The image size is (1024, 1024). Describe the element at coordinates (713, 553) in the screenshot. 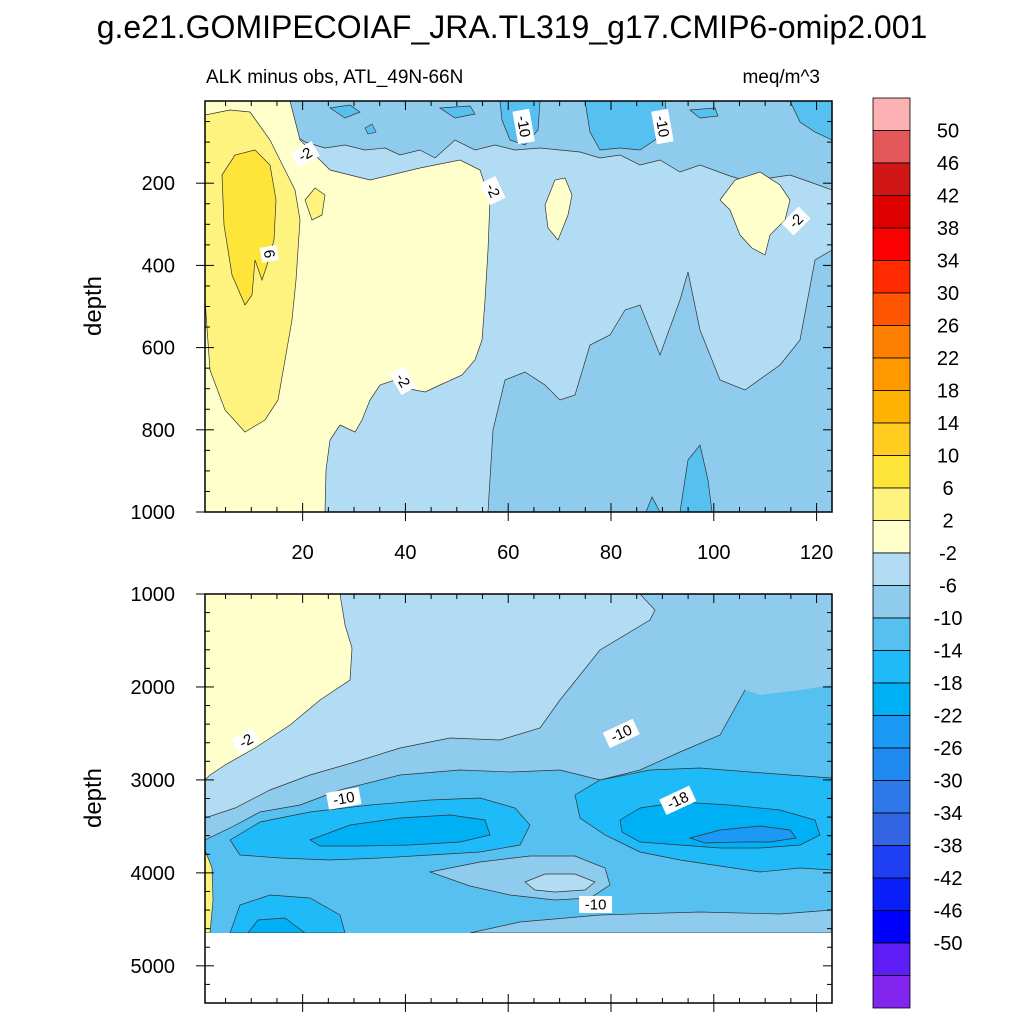

I see `x-tick-label: 100` at that location.